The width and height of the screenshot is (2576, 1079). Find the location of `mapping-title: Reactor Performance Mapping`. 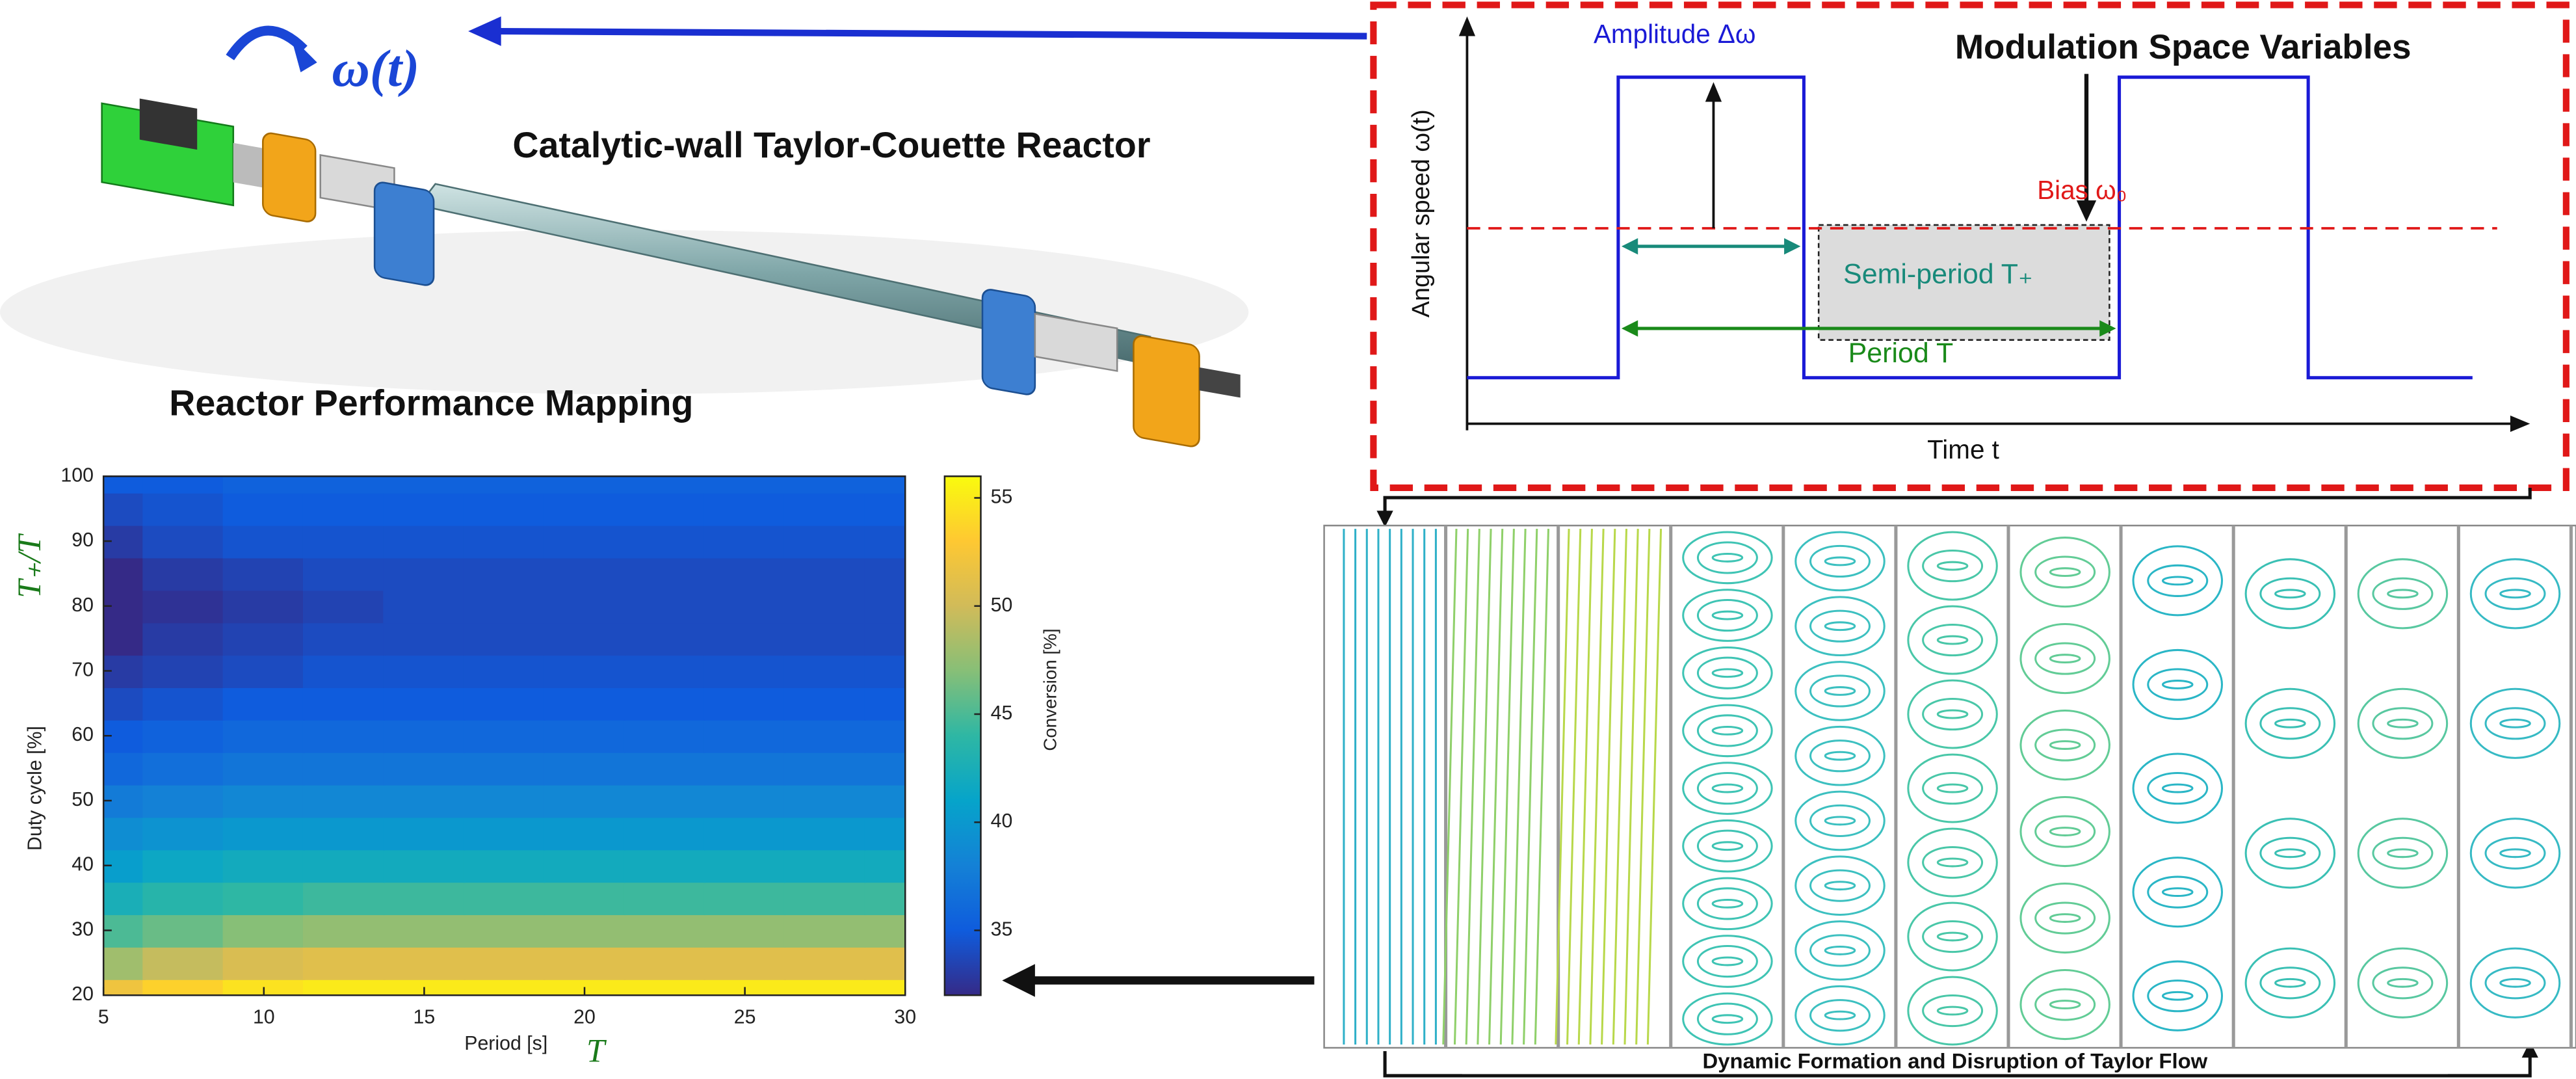

mapping-title: Reactor Performance Mapping is located at coordinates (431, 402).